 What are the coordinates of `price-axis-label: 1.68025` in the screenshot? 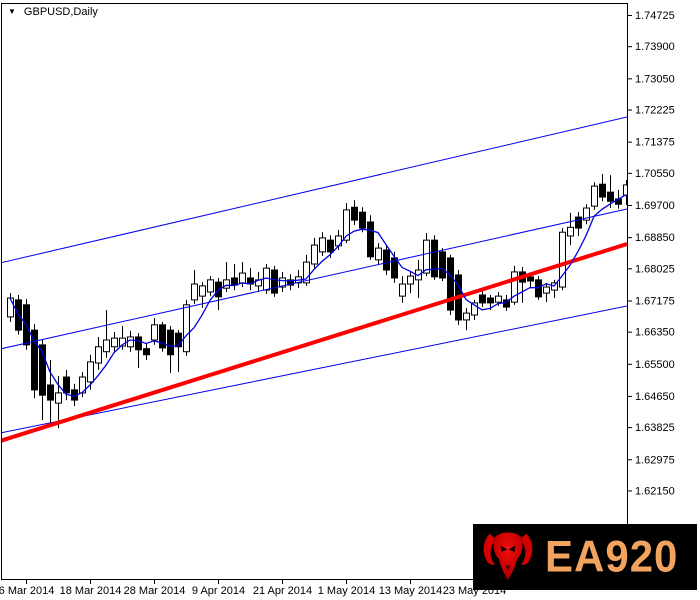 It's located at (655, 269).